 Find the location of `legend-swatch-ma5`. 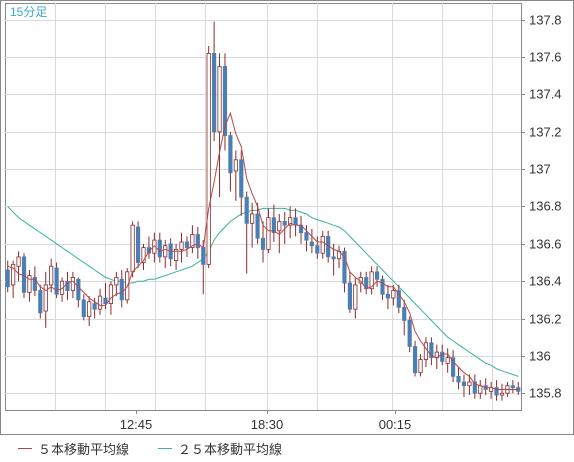

legend-swatch-ma5 is located at coordinates (25, 448).